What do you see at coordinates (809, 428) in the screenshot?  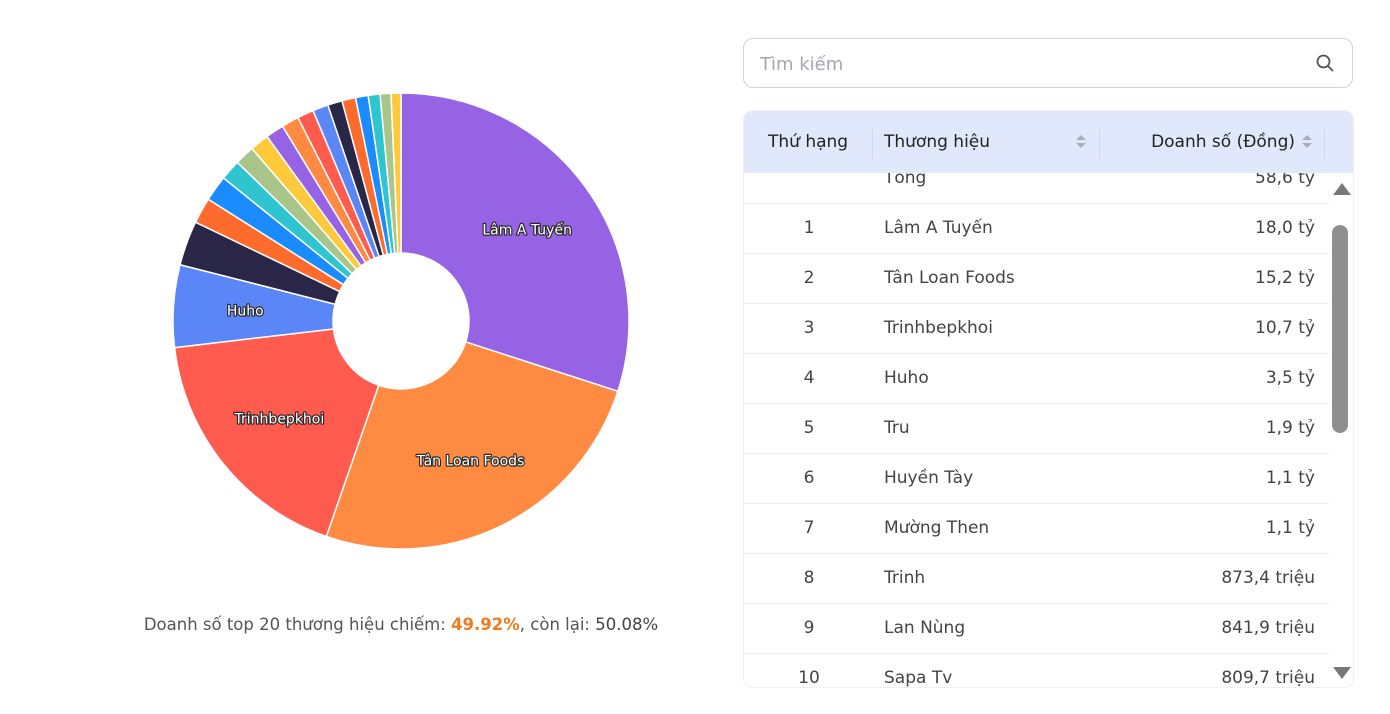 I see `rank-cell: 5` at bounding box center [809, 428].